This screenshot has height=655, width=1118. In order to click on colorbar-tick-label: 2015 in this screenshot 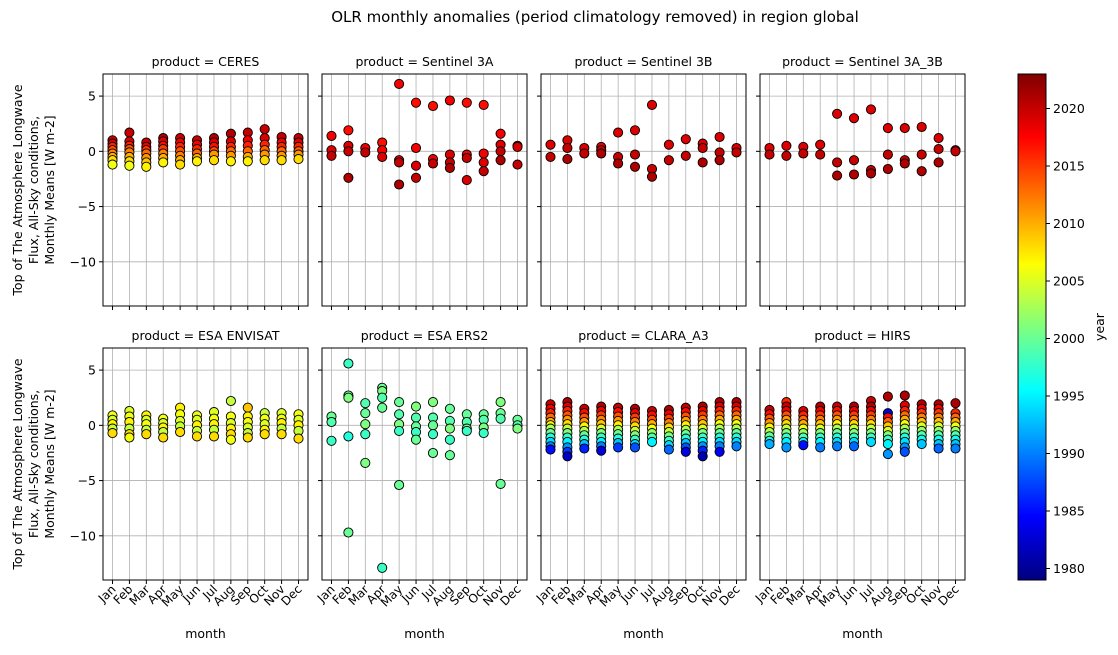, I will do `click(1069, 166)`.